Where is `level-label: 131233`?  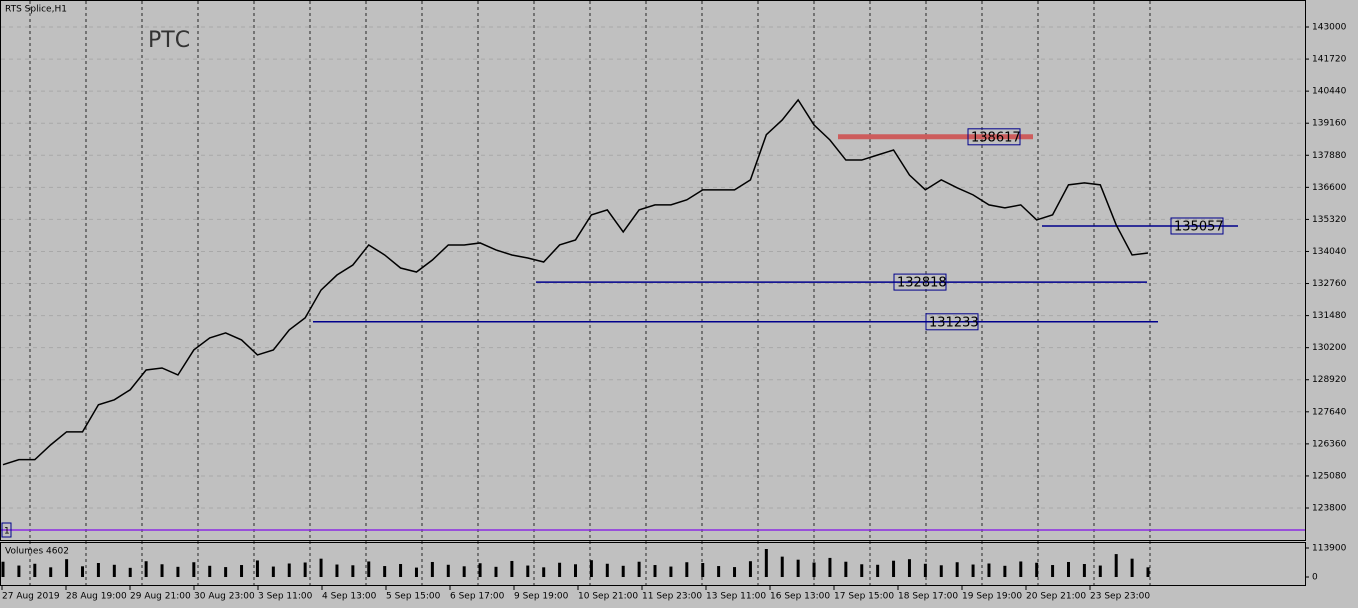 level-label: 131233 is located at coordinates (954, 322).